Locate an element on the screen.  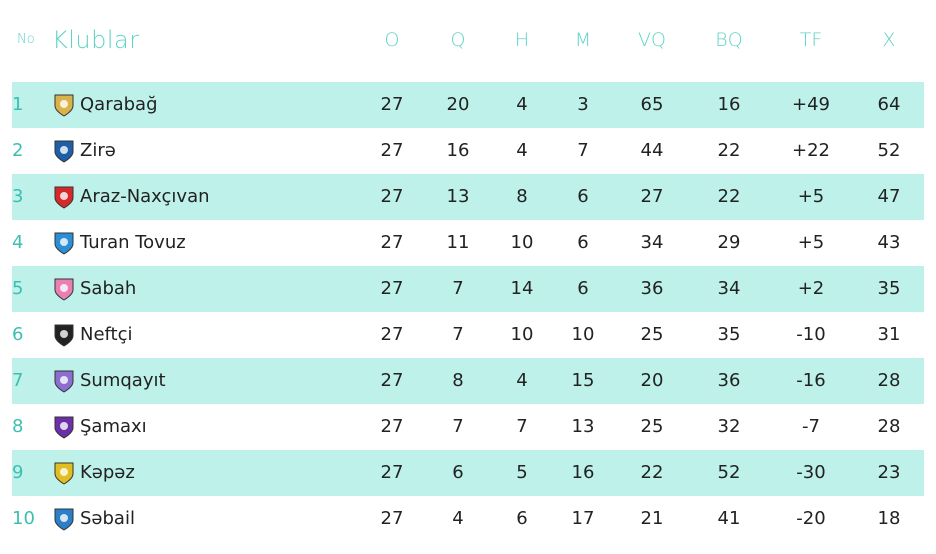
stat-goals-for: 22 is located at coordinates (652, 472).